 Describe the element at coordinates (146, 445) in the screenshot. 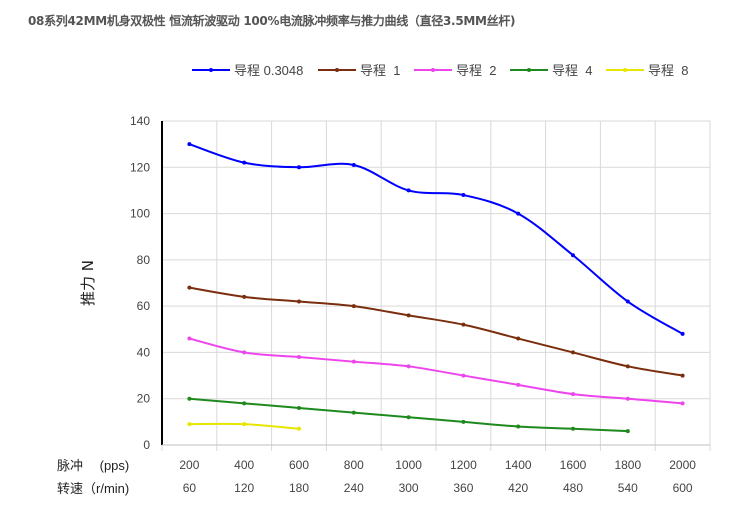

I see `y-tick-label: 0` at that location.